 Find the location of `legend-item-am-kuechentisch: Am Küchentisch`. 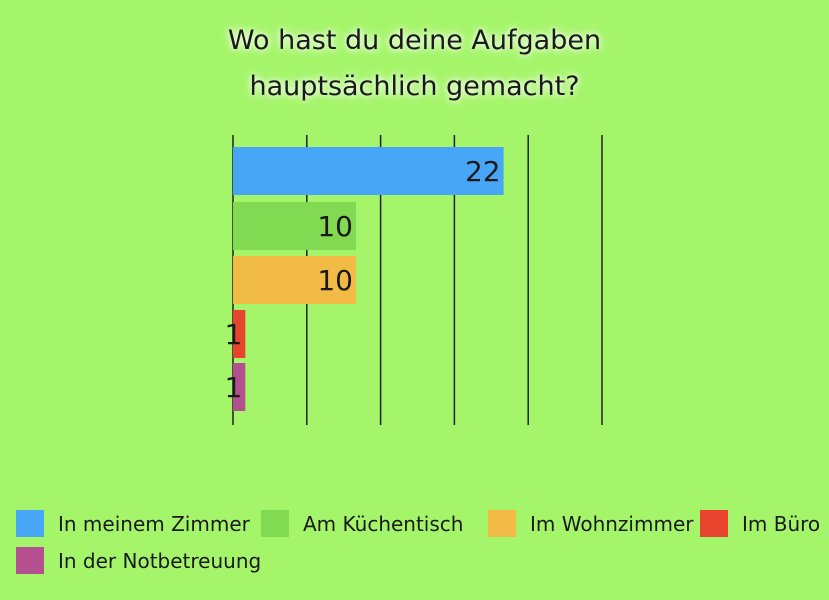

legend-item-am-kuechentisch: Am Küchentisch is located at coordinates (362, 523).